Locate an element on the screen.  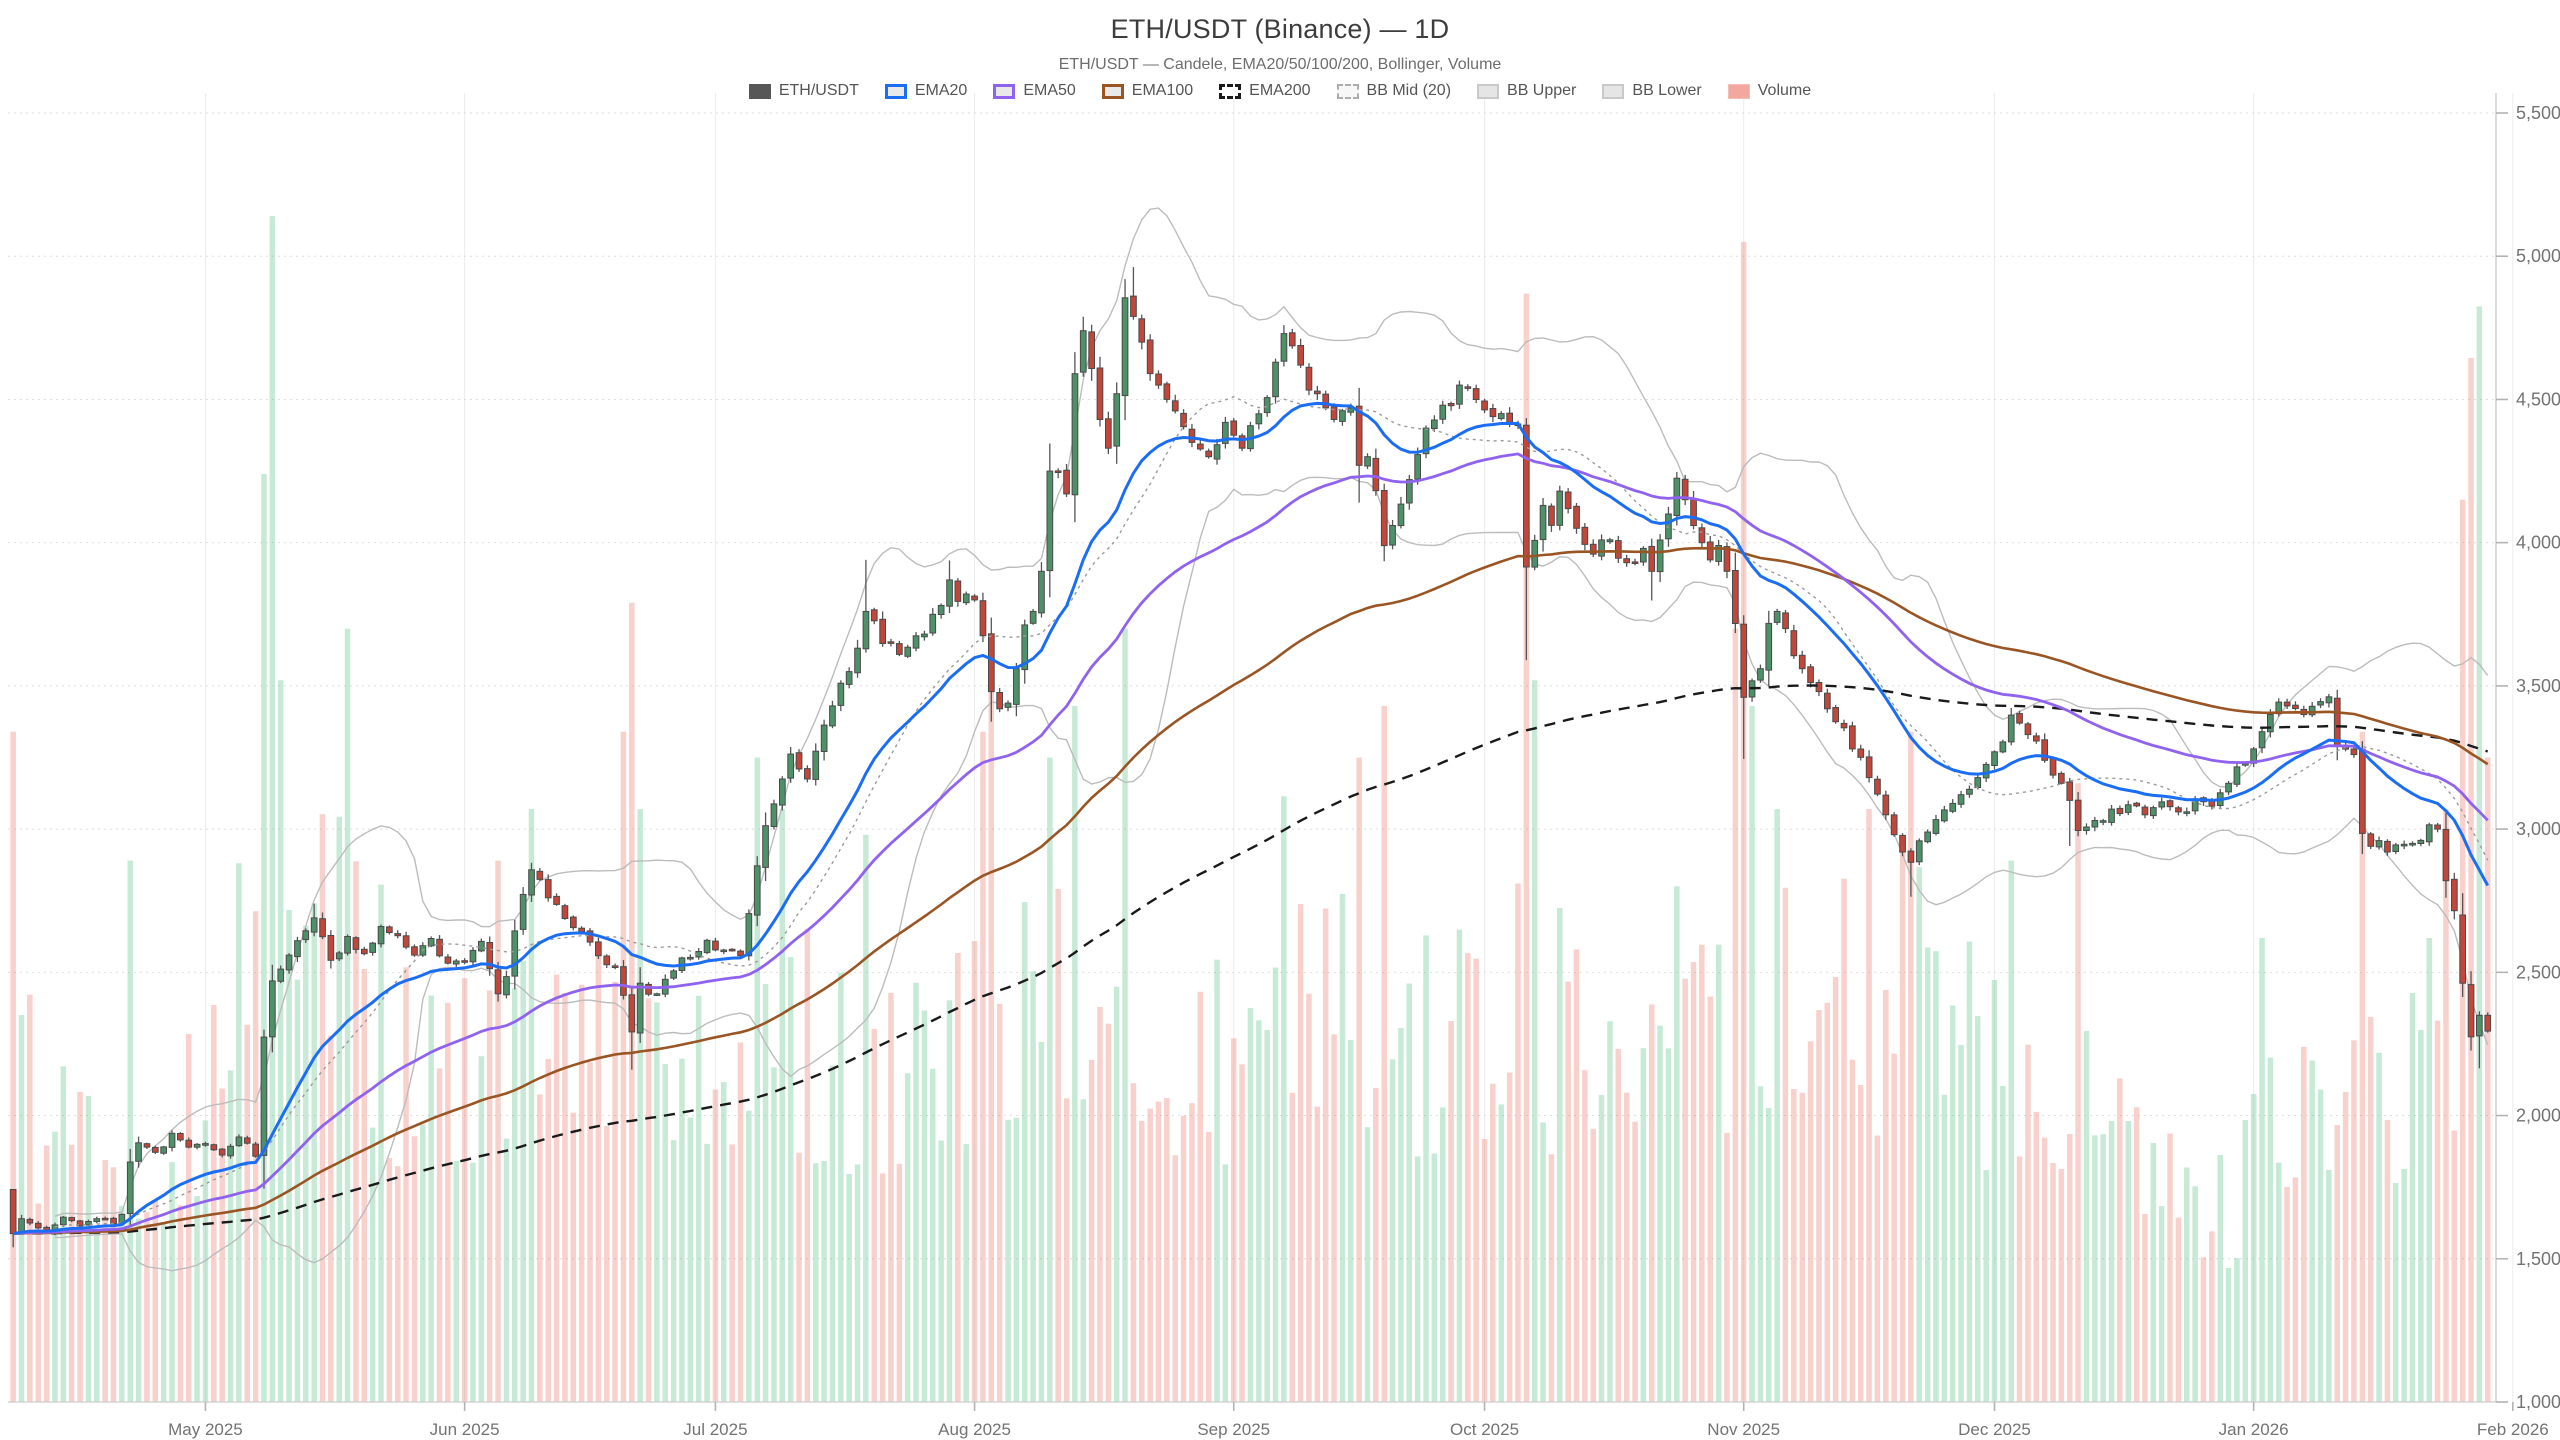
legend-label: ETH/USDT is located at coordinates (818, 90).